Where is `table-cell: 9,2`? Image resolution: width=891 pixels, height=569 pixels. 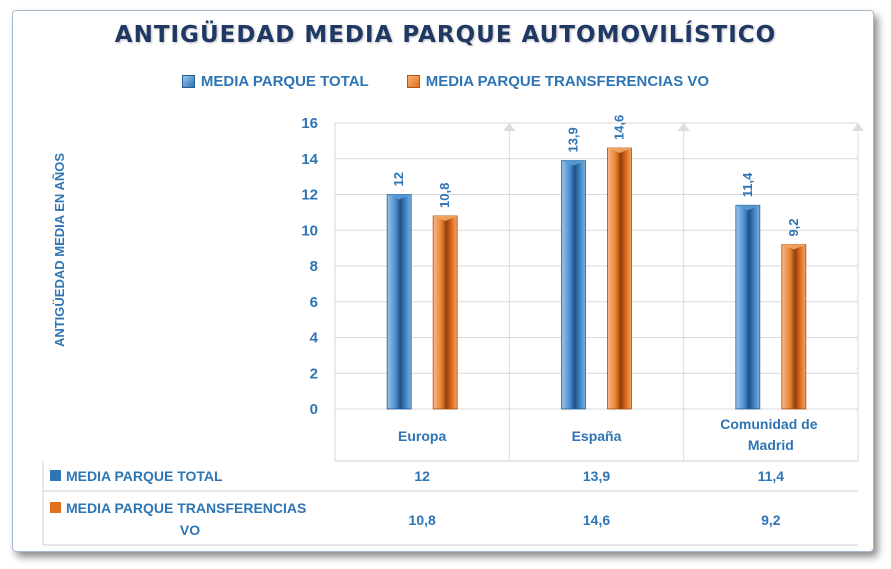 table-cell: 9,2 is located at coordinates (771, 520).